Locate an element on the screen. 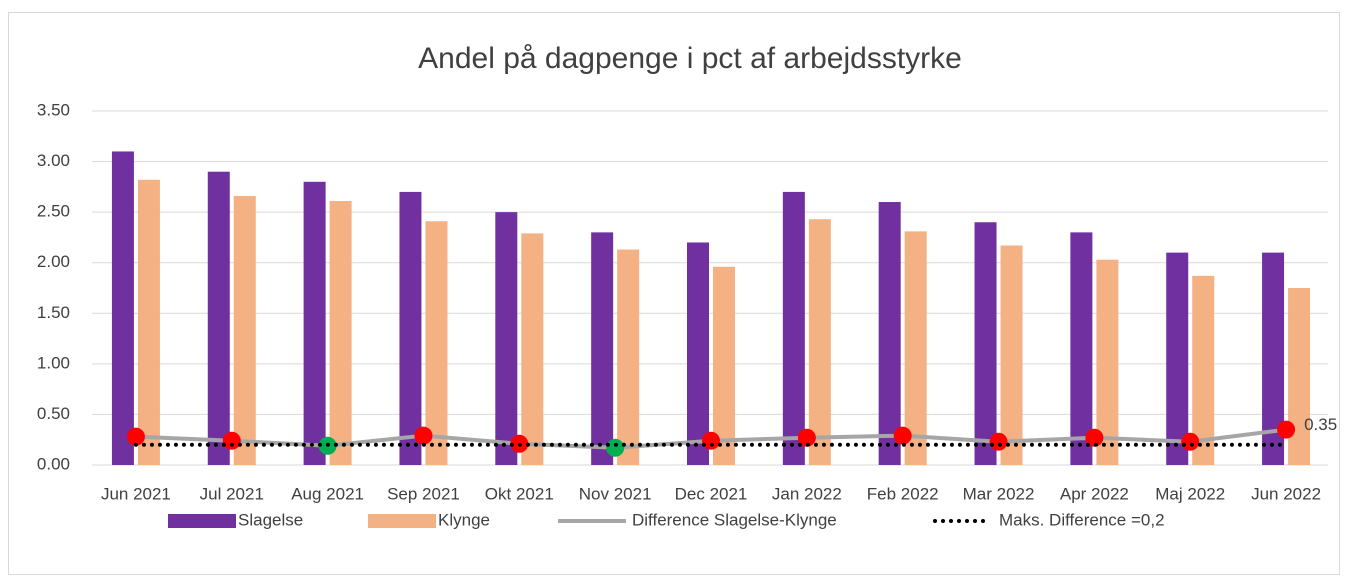  x-tick-label: Feb 2022 is located at coordinates (903, 493).